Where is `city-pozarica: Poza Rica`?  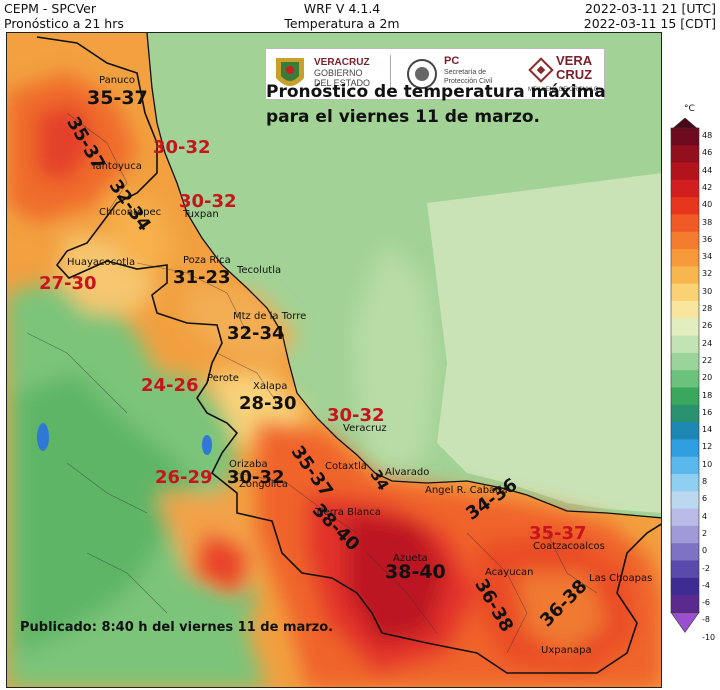
city-pozarica: Poza Rica is located at coordinates (207, 260).